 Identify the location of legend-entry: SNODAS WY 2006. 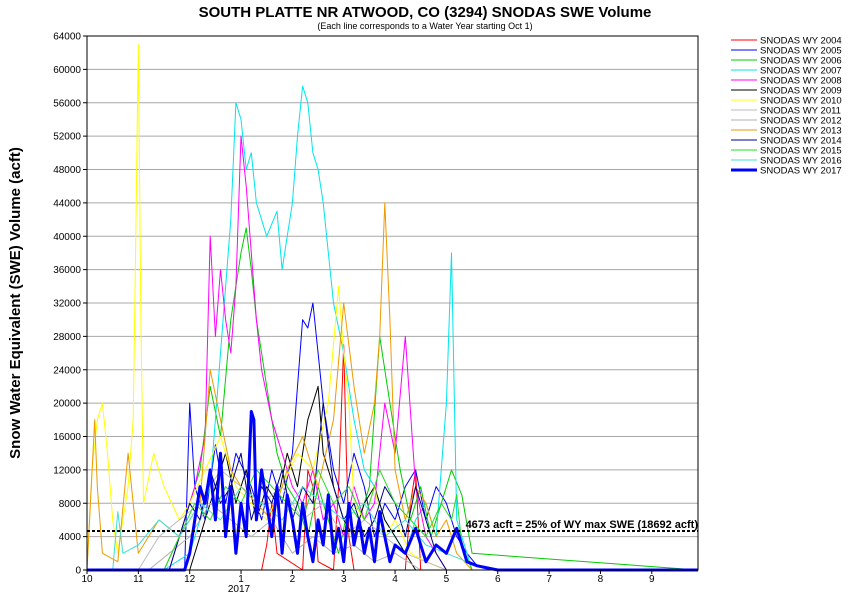
(801, 61).